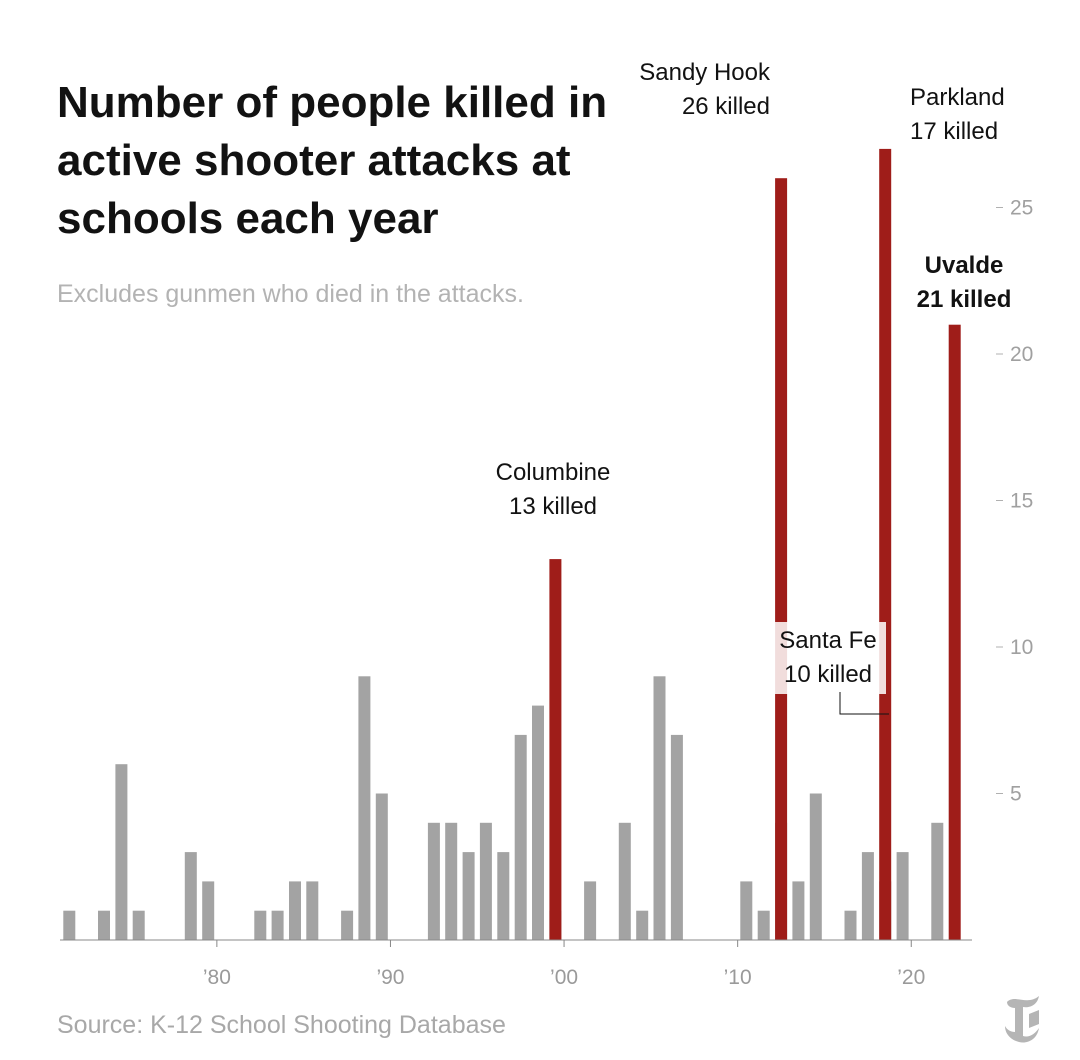  I want to click on annotation-label: Columbine, so click(553, 472).